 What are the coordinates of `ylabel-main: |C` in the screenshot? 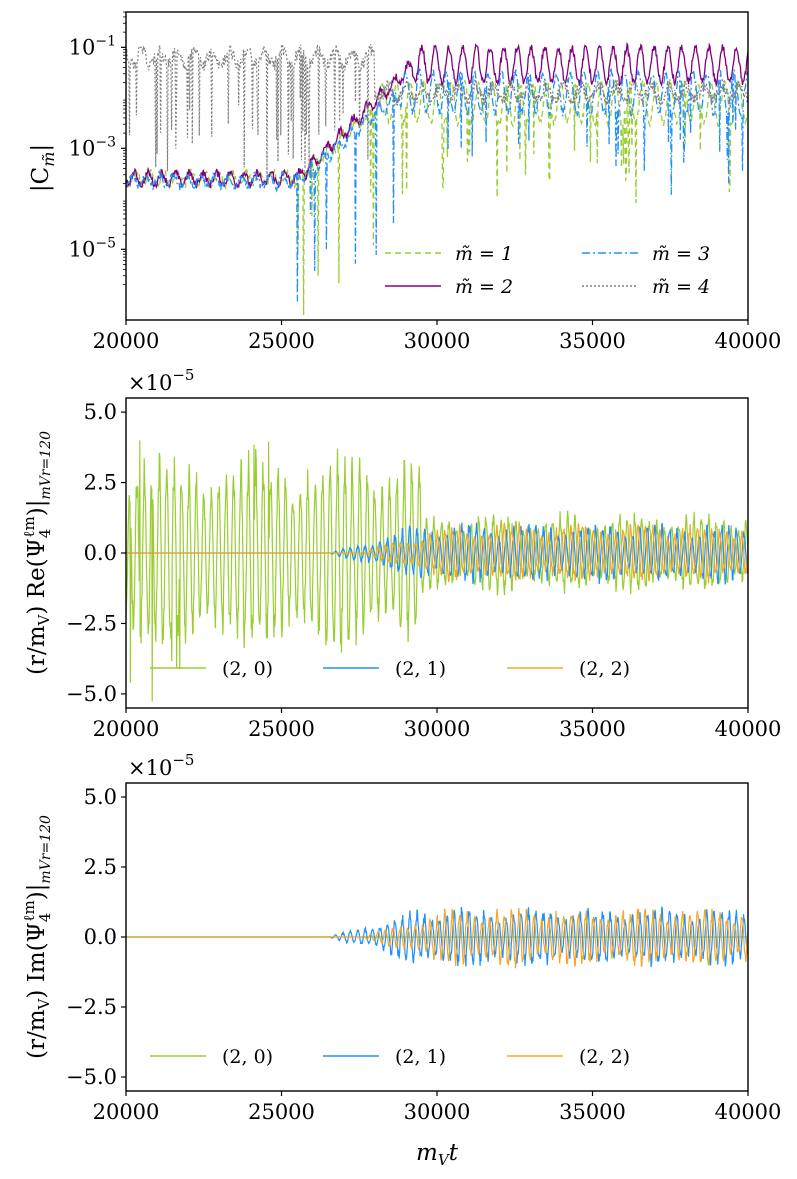 It's located at (41, 179).